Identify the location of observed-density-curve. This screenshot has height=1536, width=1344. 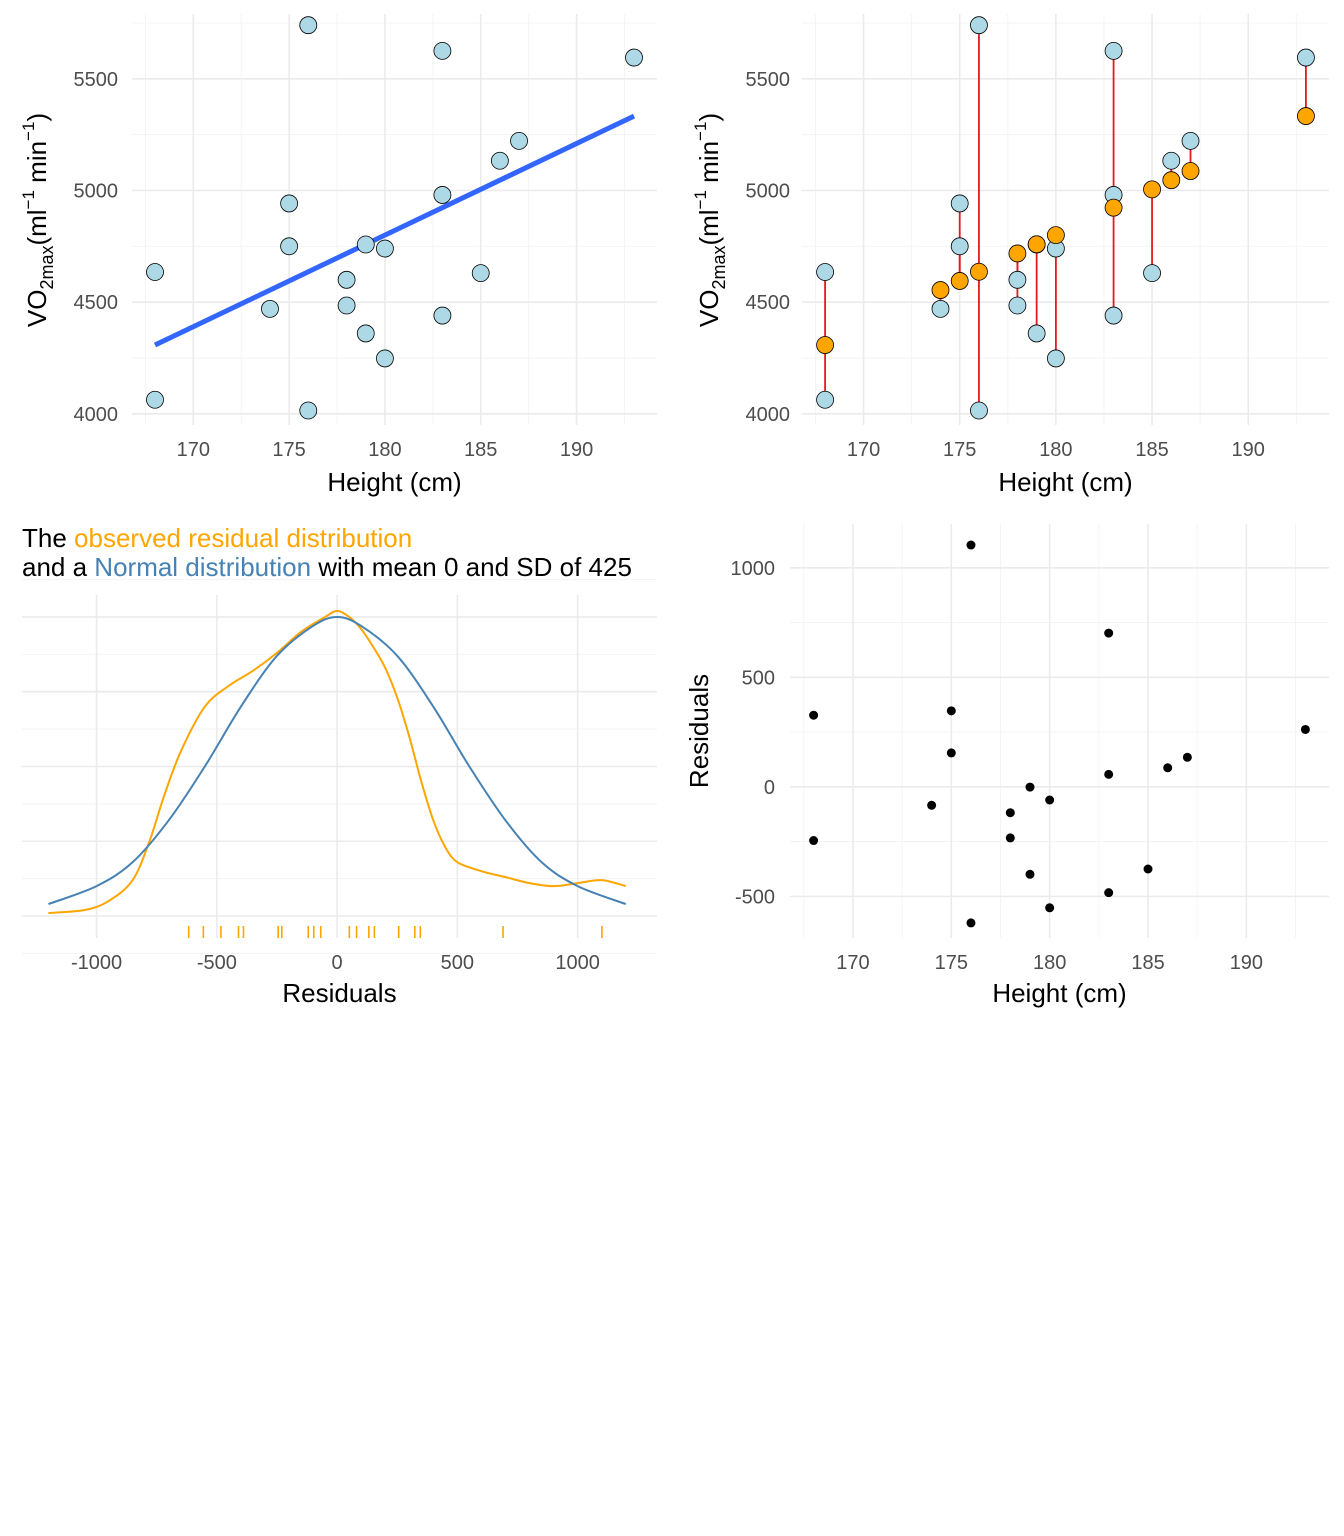
(337, 762).